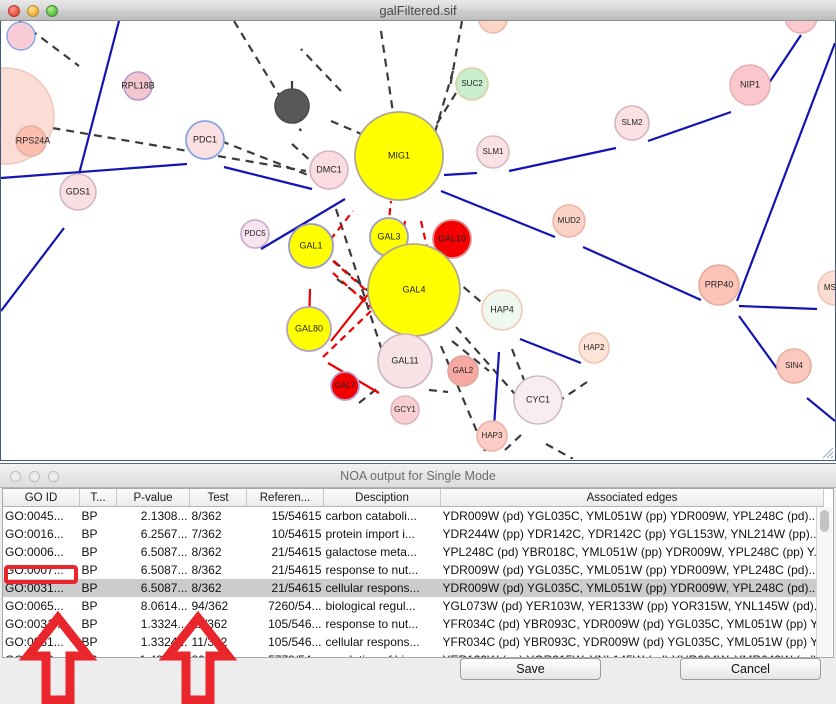 This screenshot has width=836, height=704. Describe the element at coordinates (824, 521) in the screenshot. I see `scrollbar-thumb` at that location.